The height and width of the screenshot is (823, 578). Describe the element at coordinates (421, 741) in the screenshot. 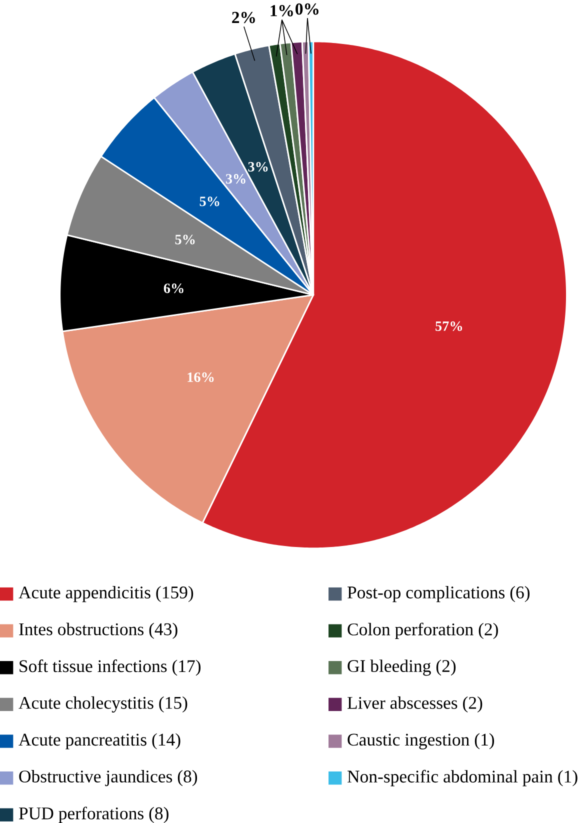

I see `legend-label: Caustic ingestion (1)` at that location.